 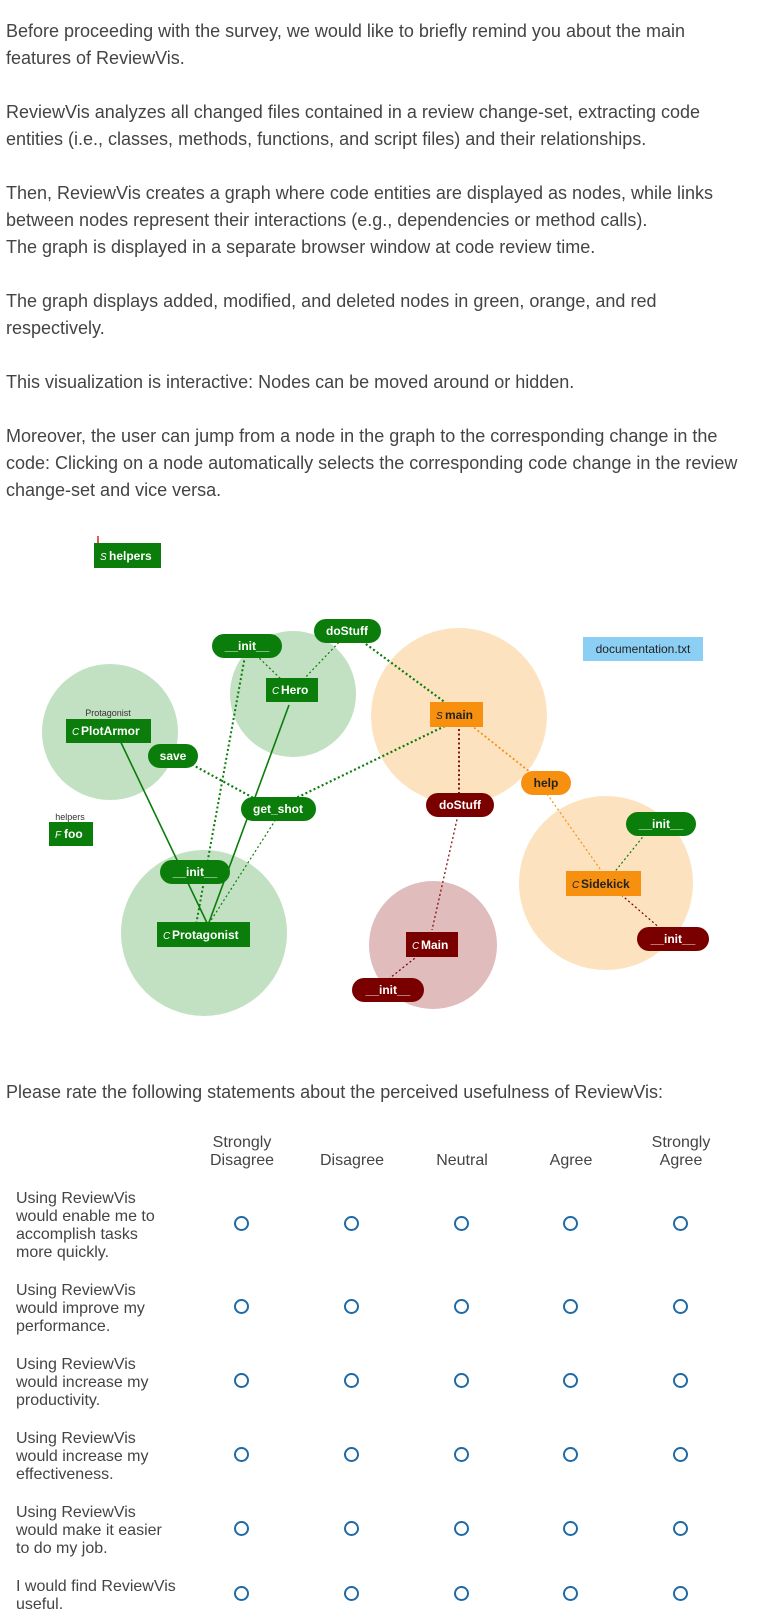 I want to click on radio-accomplish-tasks-strongly-disagree, so click(x=241, y=1223).